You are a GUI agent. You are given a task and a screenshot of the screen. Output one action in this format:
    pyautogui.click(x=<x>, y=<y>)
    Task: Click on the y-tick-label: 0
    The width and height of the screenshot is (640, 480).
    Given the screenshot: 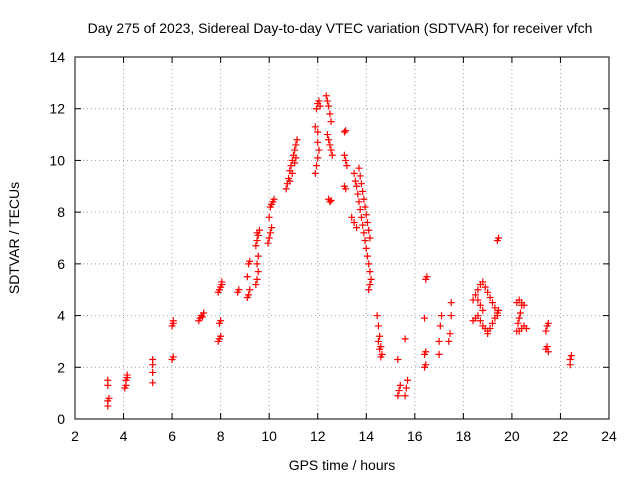 What is the action you would take?
    pyautogui.click(x=61, y=419)
    